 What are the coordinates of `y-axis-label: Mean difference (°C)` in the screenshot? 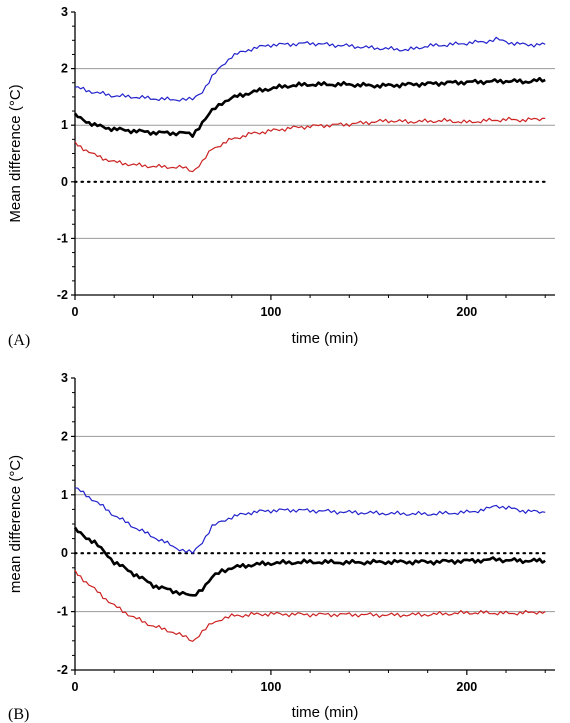 It's located at (15, 153).